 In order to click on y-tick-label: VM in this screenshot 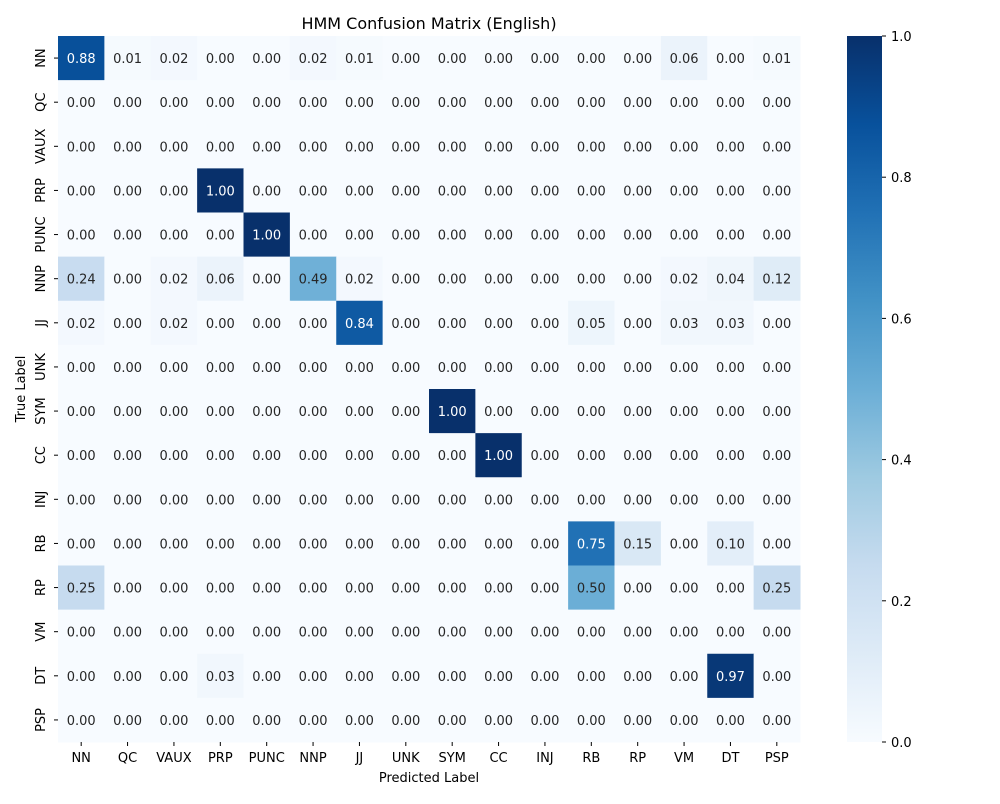, I will do `click(41, 632)`.